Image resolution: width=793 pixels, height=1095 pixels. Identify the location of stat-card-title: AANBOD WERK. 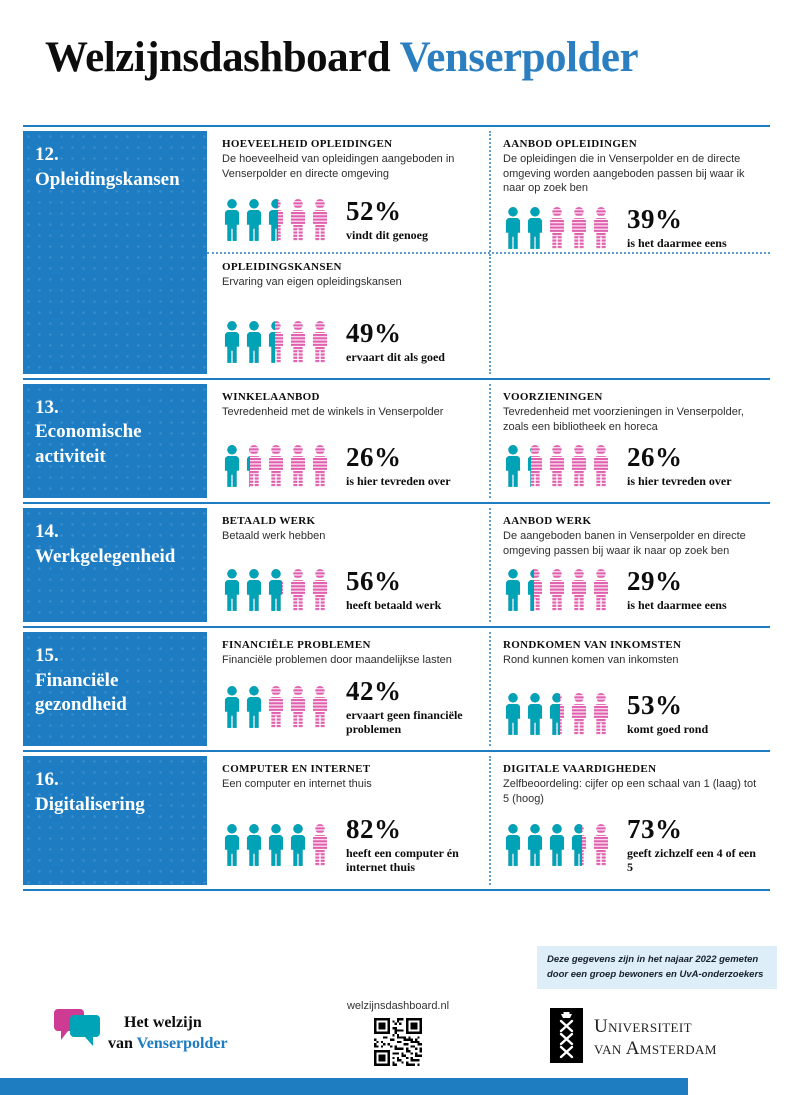
(547, 521).